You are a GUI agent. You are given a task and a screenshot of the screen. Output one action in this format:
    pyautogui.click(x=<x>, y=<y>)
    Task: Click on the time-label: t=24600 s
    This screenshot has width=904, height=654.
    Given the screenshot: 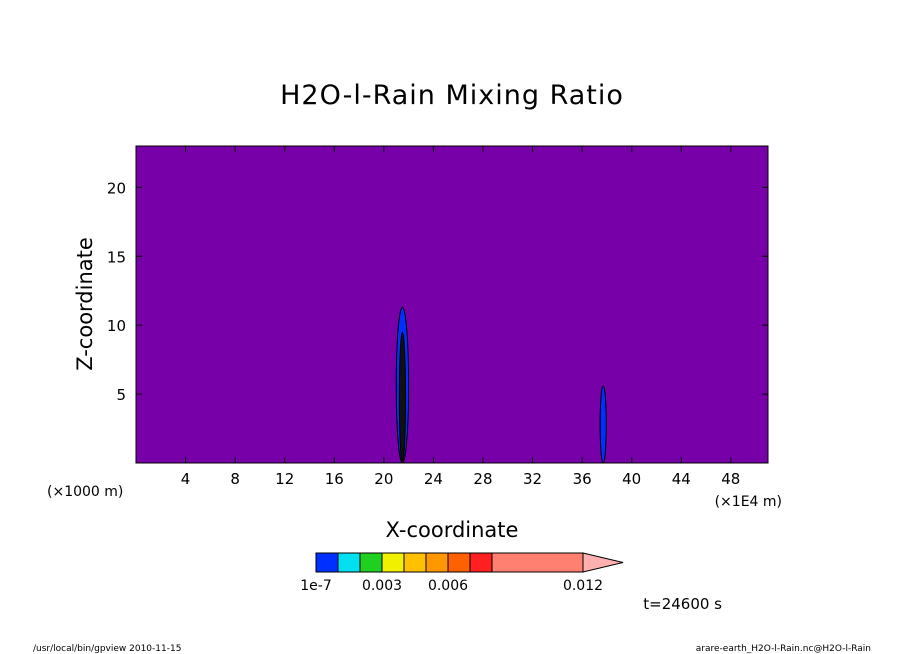 What is the action you would take?
    pyautogui.click(x=682, y=604)
    